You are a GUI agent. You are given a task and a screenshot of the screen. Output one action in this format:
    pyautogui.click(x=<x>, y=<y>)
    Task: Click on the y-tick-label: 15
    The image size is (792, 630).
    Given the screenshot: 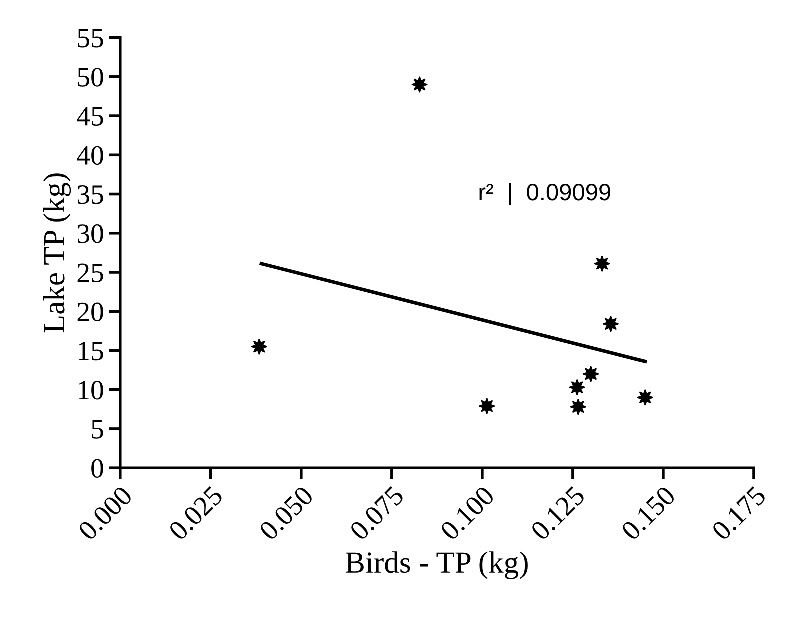 What is the action you would take?
    pyautogui.click(x=91, y=351)
    